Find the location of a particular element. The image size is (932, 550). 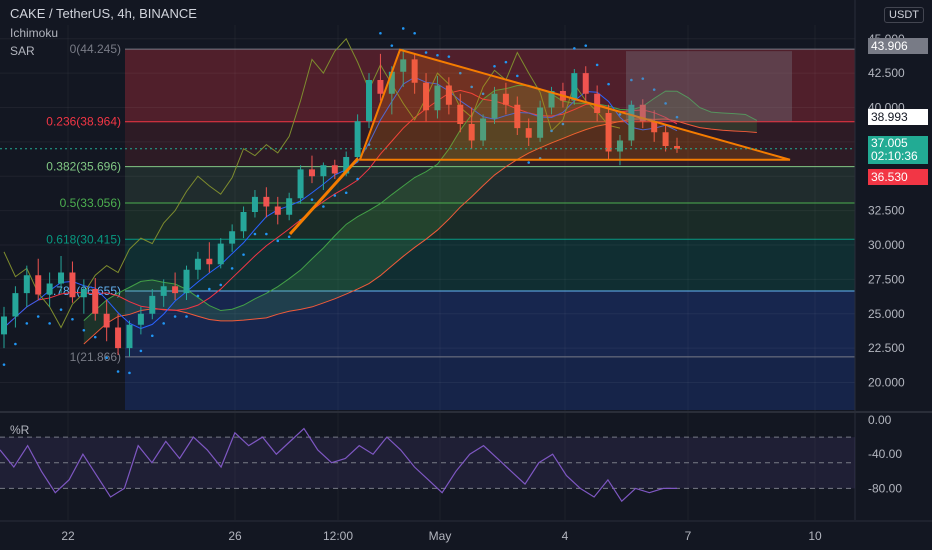

time-tick-label: 7 is located at coordinates (688, 536).